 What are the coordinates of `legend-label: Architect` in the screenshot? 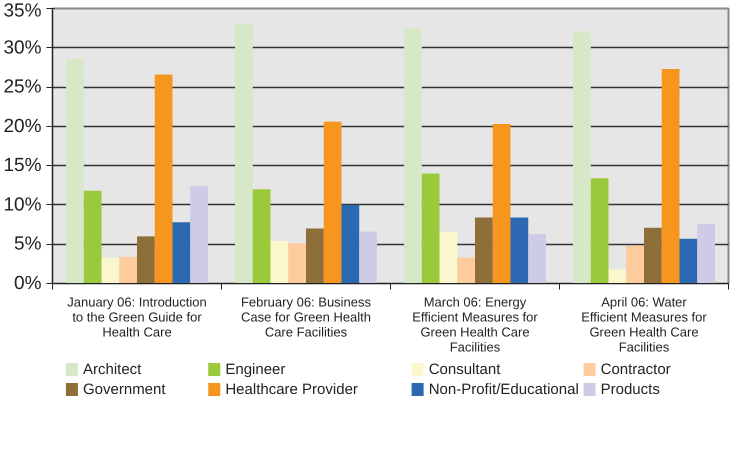 It's located at (112, 369).